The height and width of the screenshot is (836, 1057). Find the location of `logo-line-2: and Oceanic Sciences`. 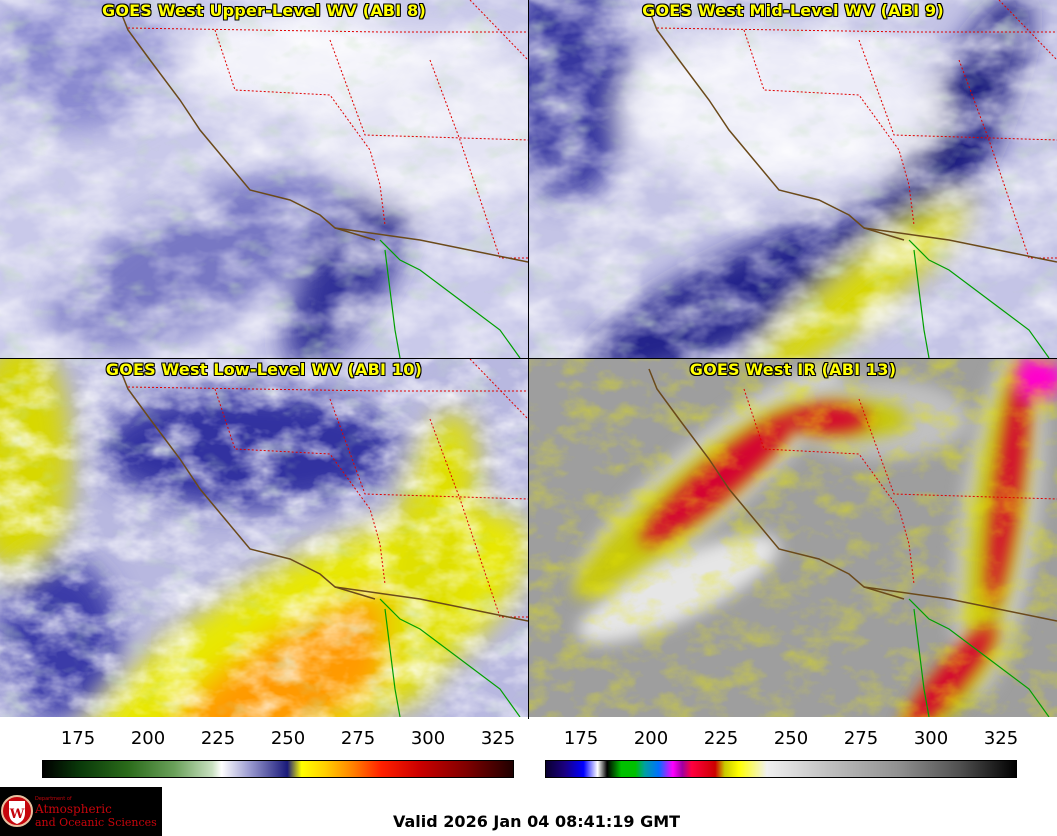

logo-line-2: and Oceanic Sciences is located at coordinates (96, 822).